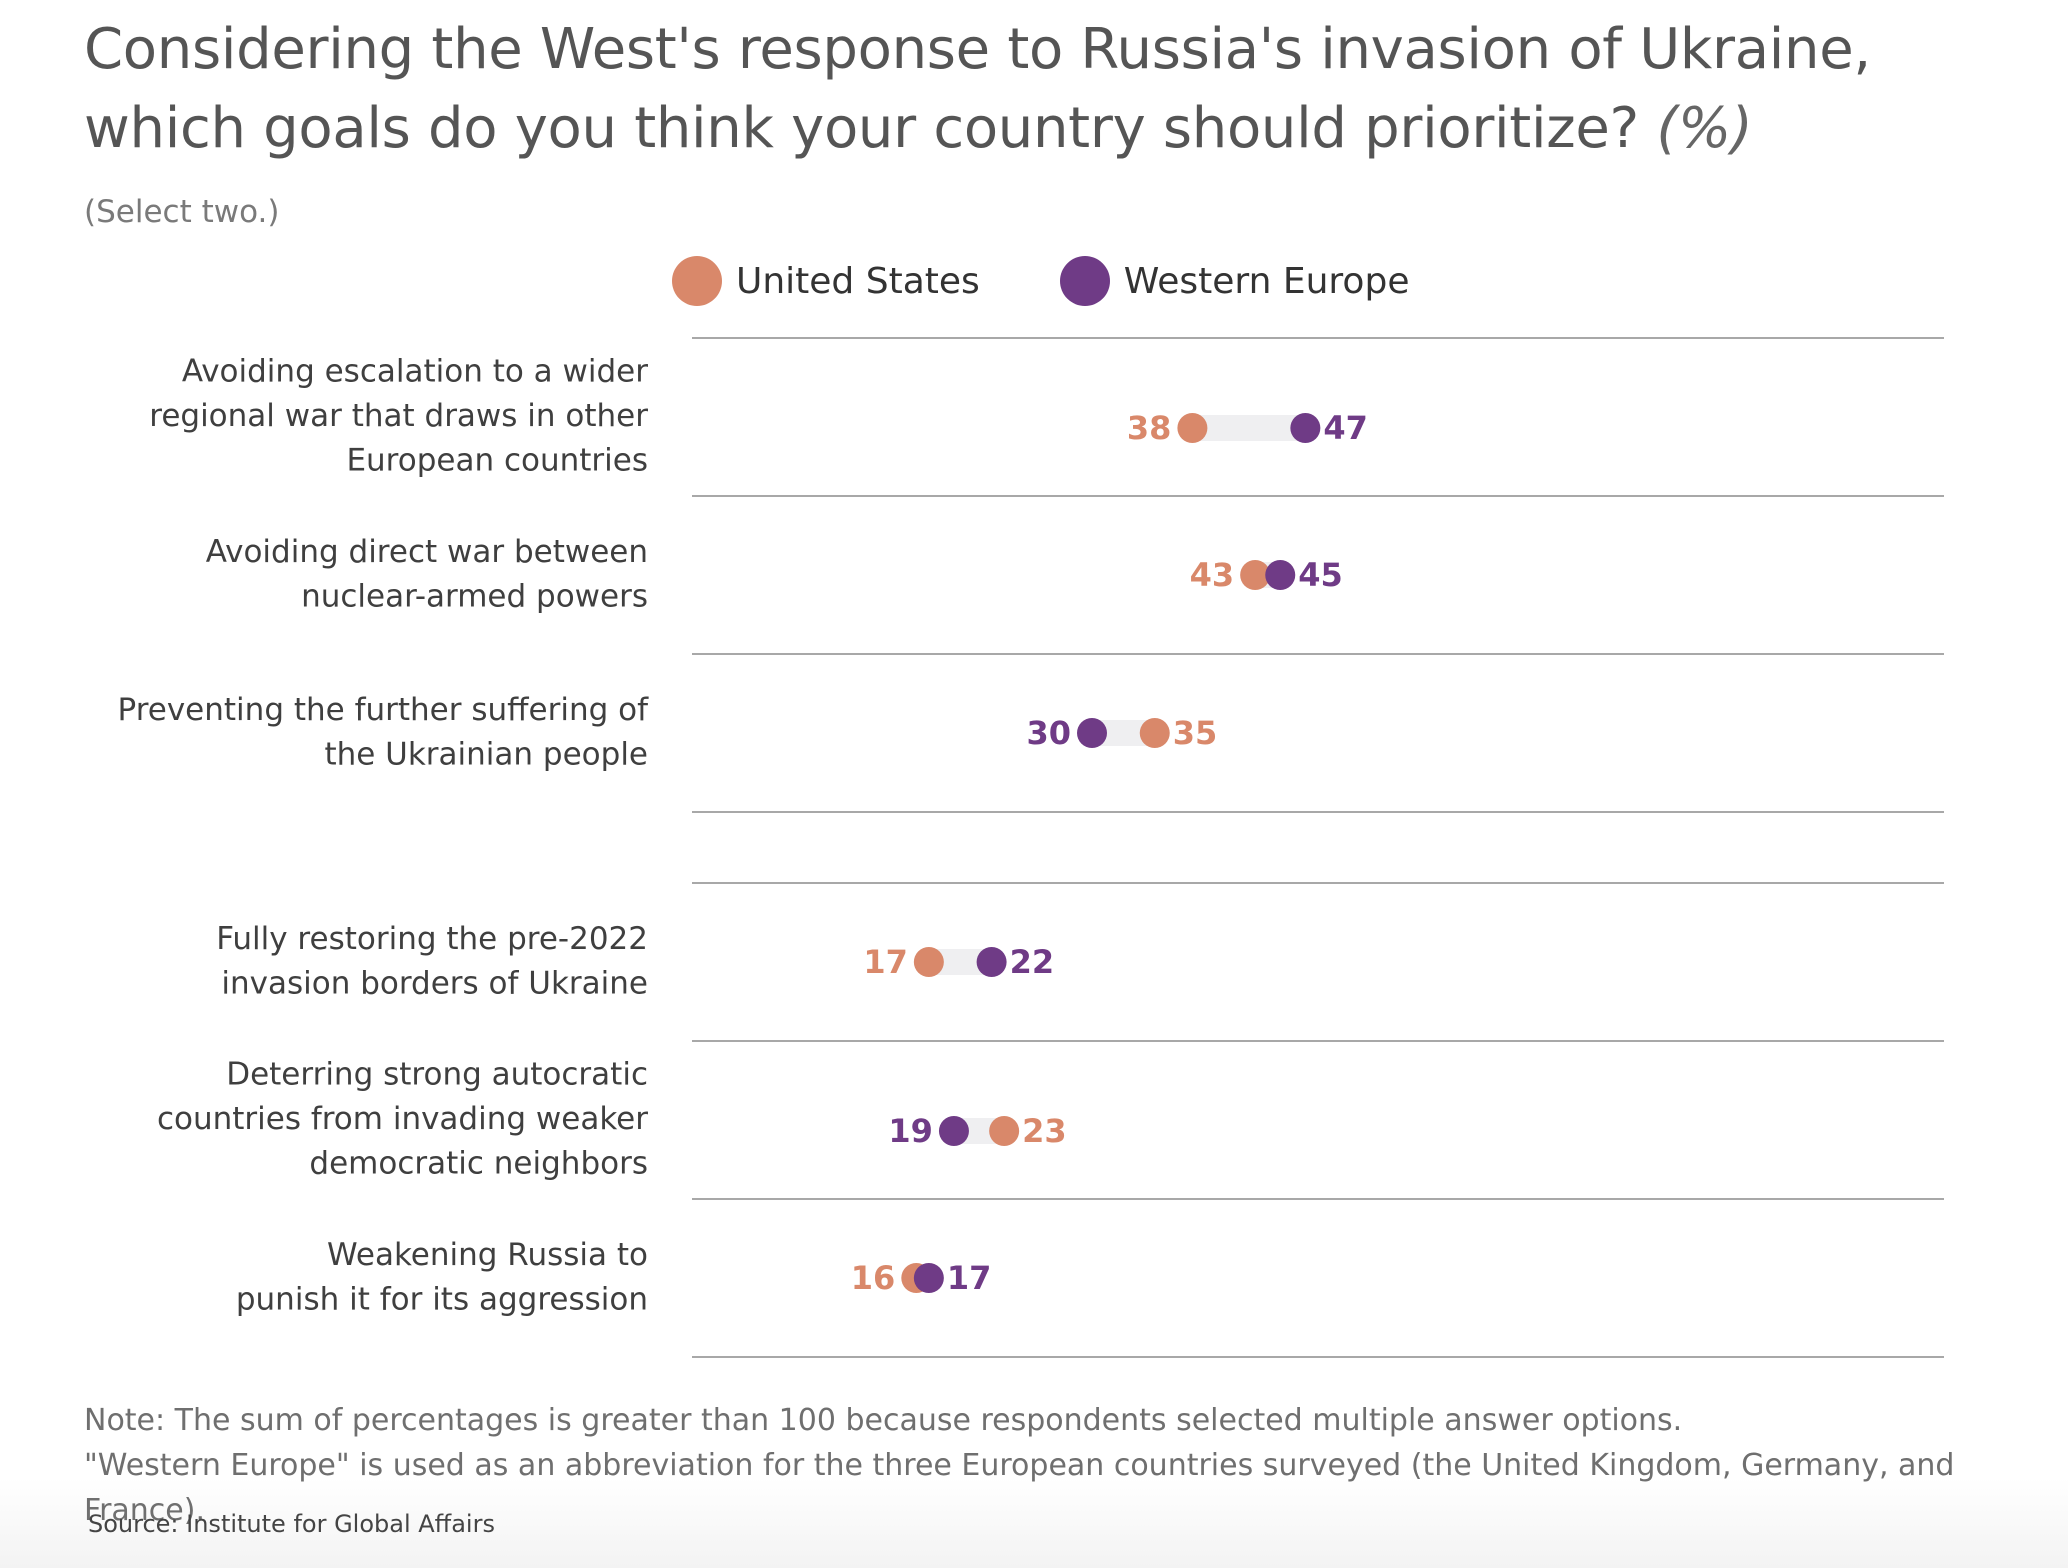 The width and height of the screenshot is (2068, 1568). I want to click on category-label-line: Deterring strong autocratic, so click(437, 1074).